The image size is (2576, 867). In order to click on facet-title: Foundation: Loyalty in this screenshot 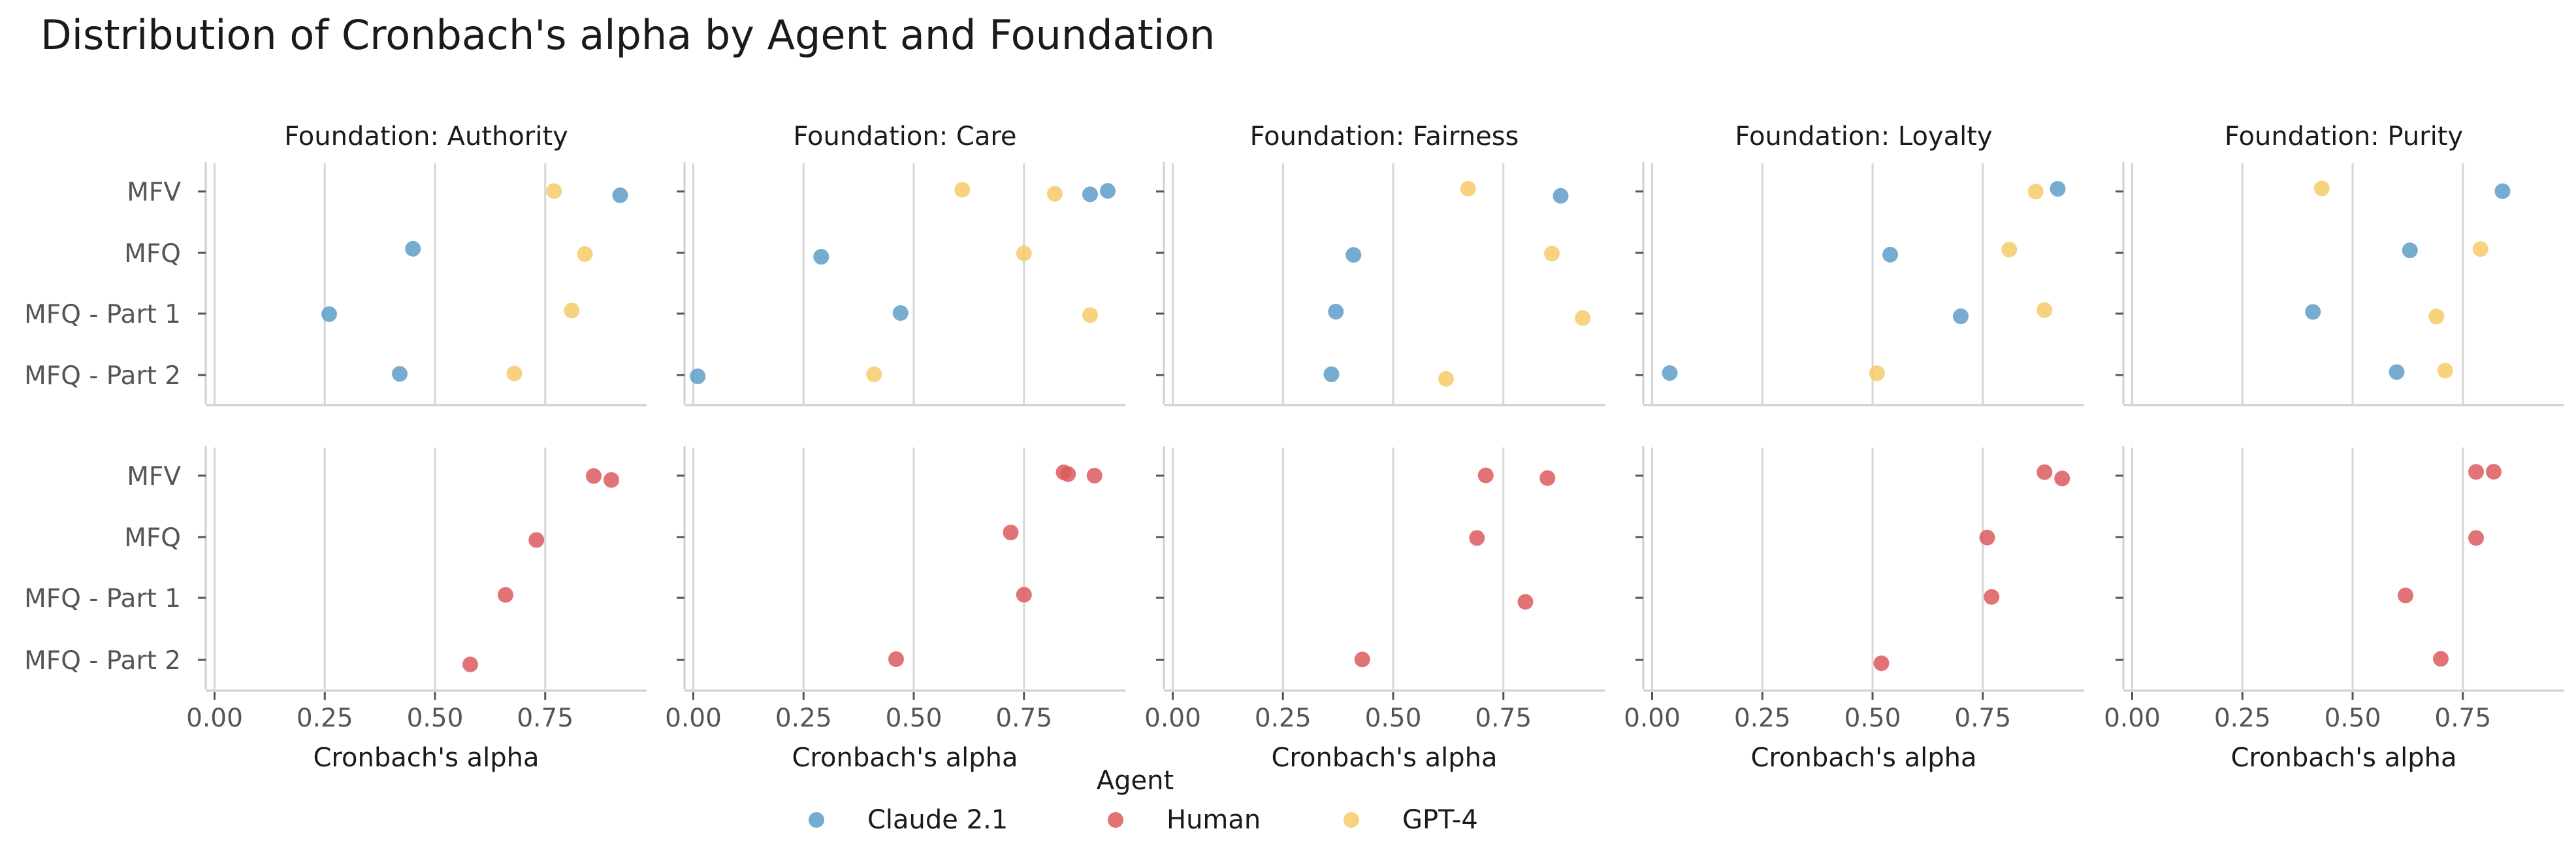, I will do `click(1863, 137)`.